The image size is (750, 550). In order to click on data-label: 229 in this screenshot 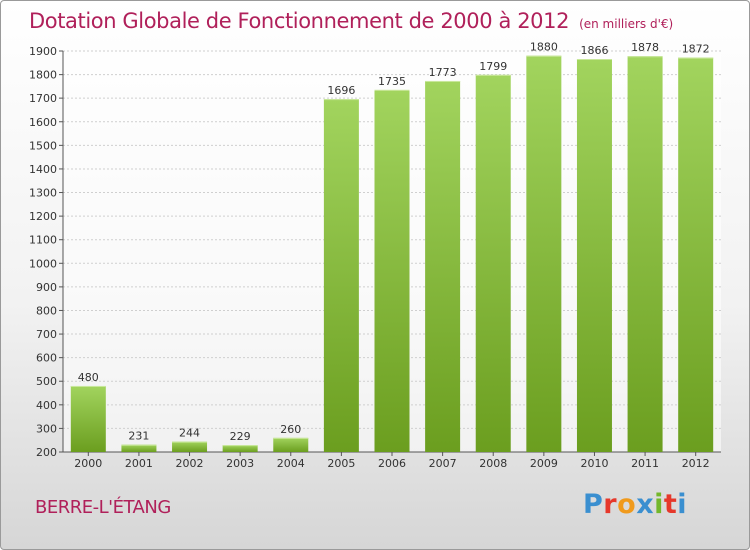, I will do `click(240, 436)`.